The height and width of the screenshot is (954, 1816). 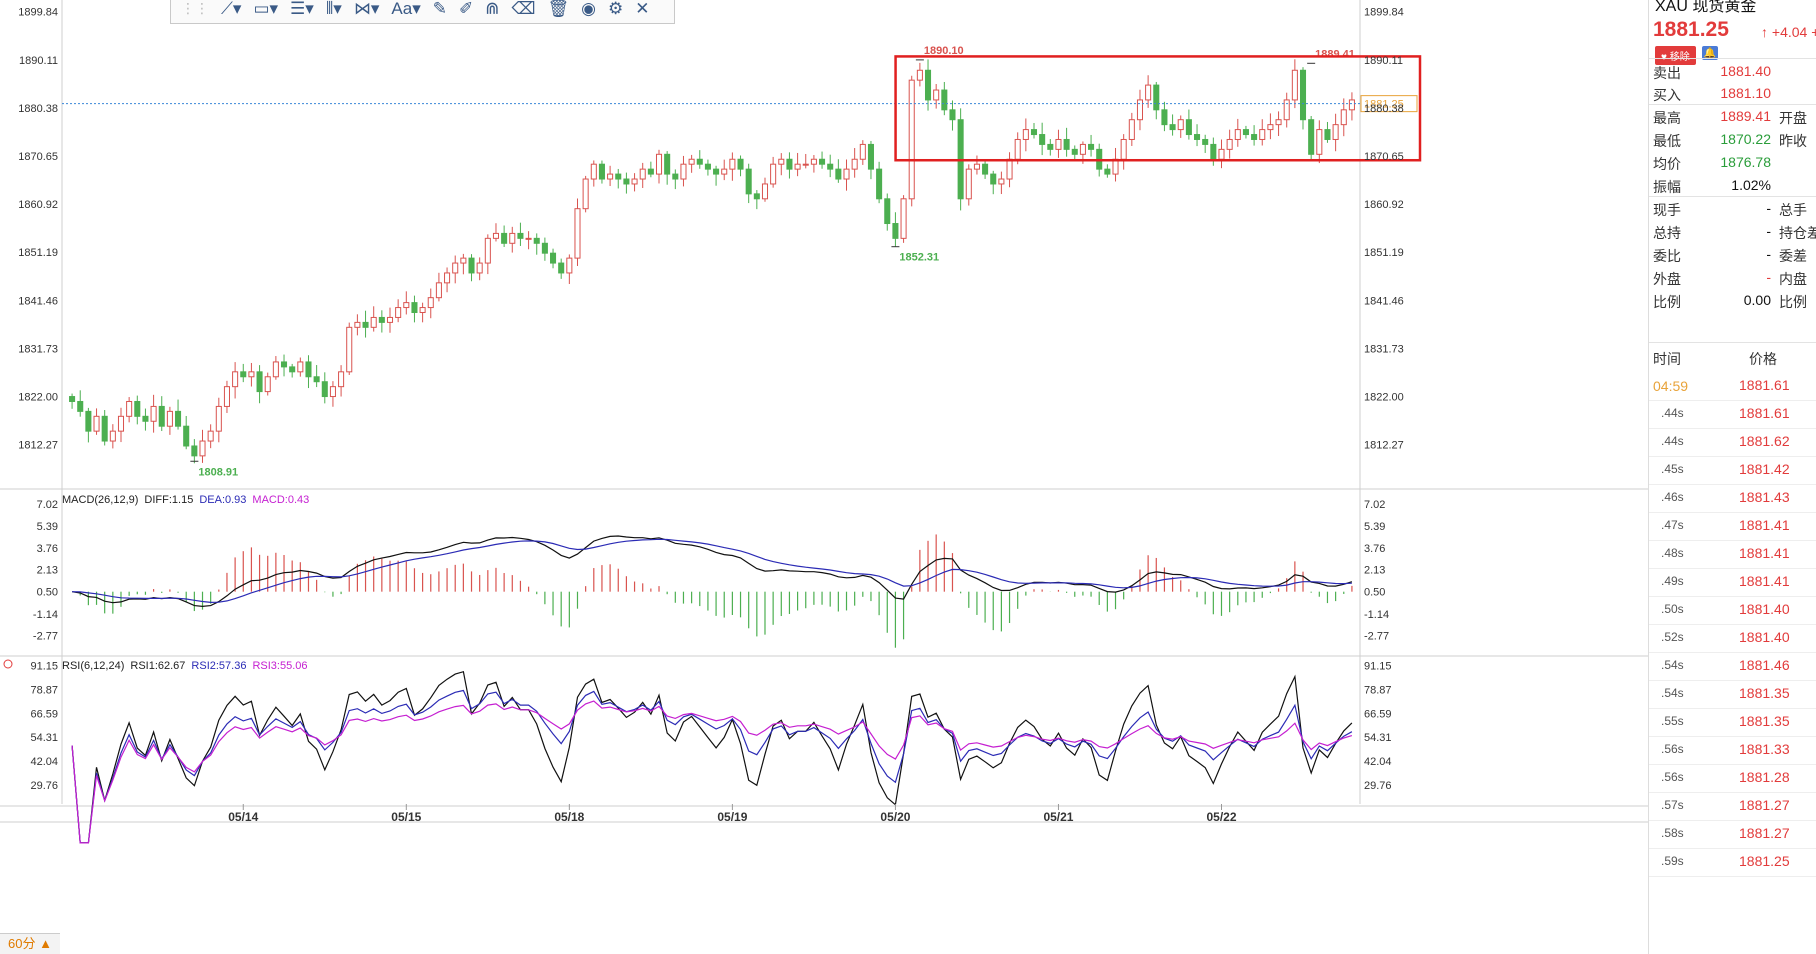 I want to click on rsi-legend-item: RSI2:57.36, so click(x=218, y=666).